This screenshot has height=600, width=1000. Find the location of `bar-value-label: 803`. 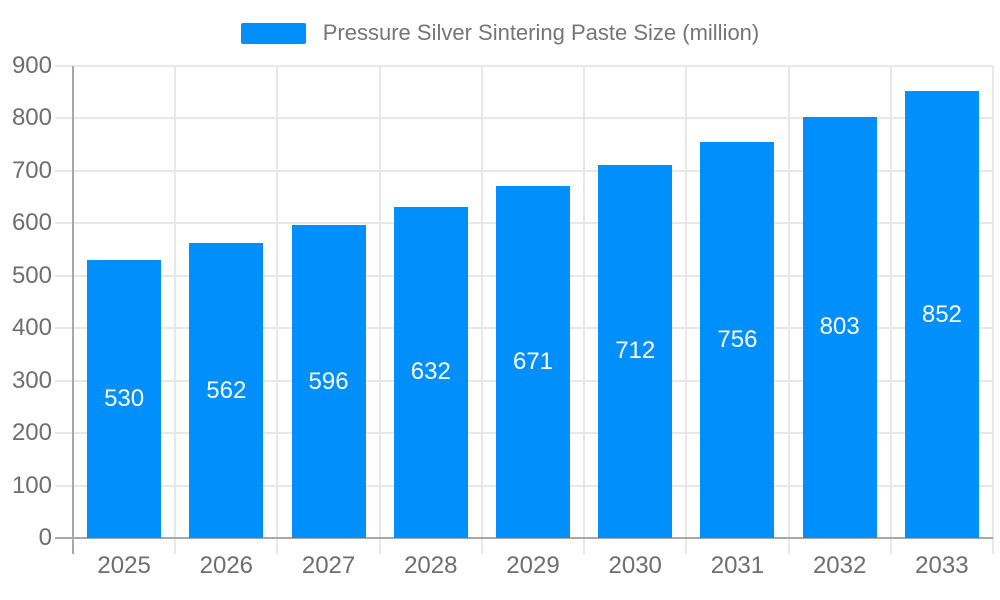

bar-value-label: 803 is located at coordinates (839, 327).